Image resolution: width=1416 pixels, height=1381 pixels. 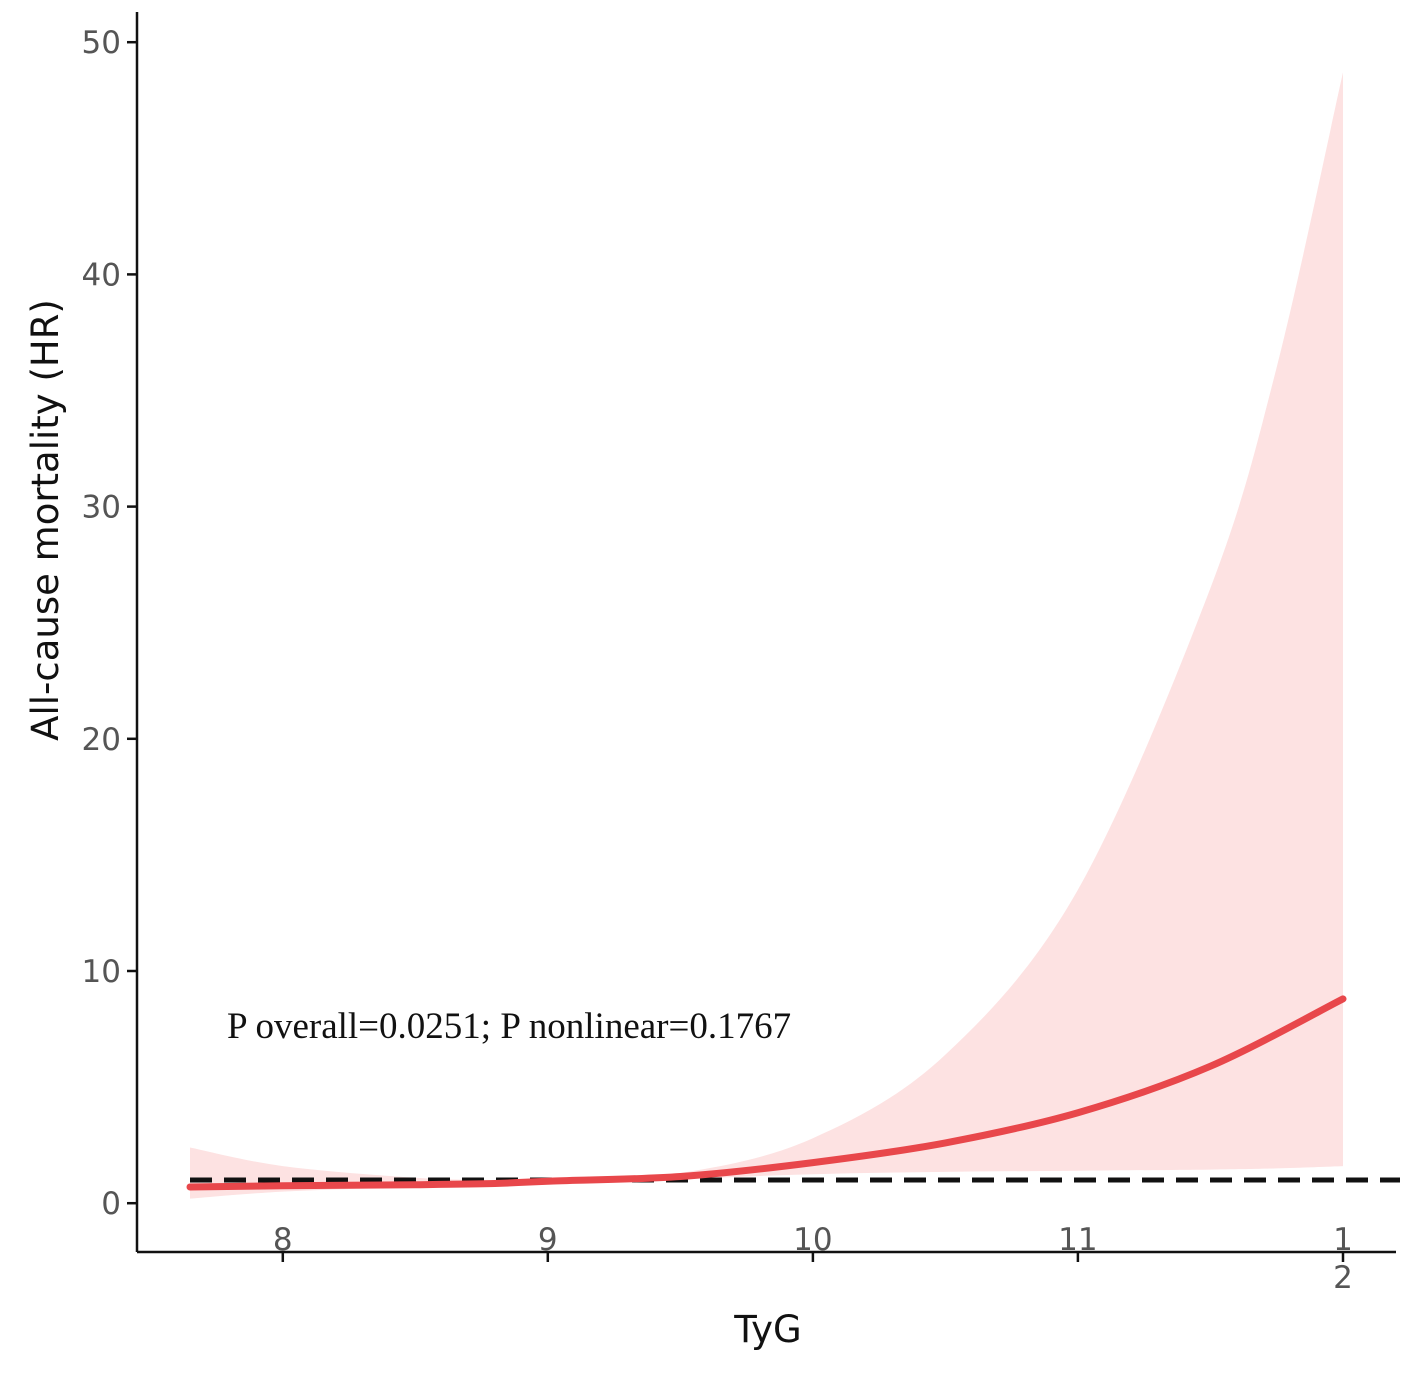 What do you see at coordinates (813, 1259) in the screenshot?
I see `x-ticks: 8 9 10 11 12` at bounding box center [813, 1259].